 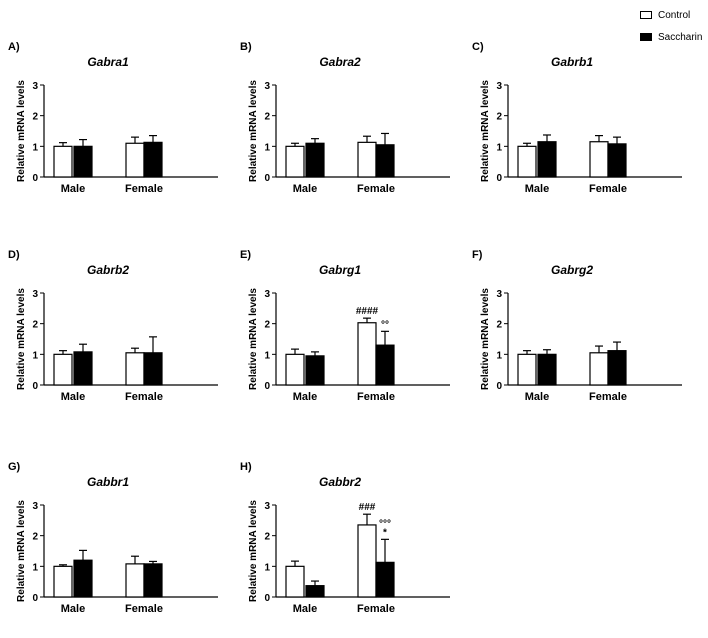 What do you see at coordinates (646, 15) in the screenshot?
I see `legend-swatch-control` at bounding box center [646, 15].